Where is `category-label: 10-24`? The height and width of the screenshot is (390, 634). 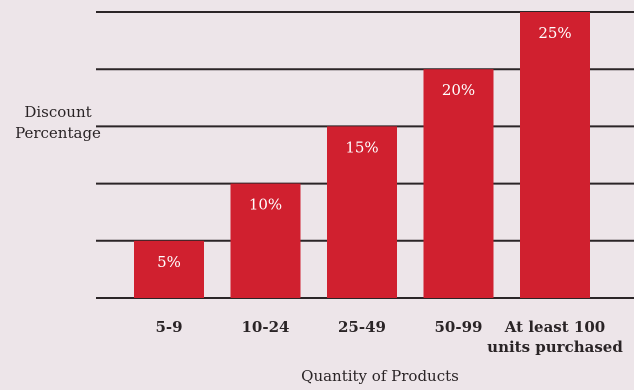 category-label: 10-24 is located at coordinates (266, 327).